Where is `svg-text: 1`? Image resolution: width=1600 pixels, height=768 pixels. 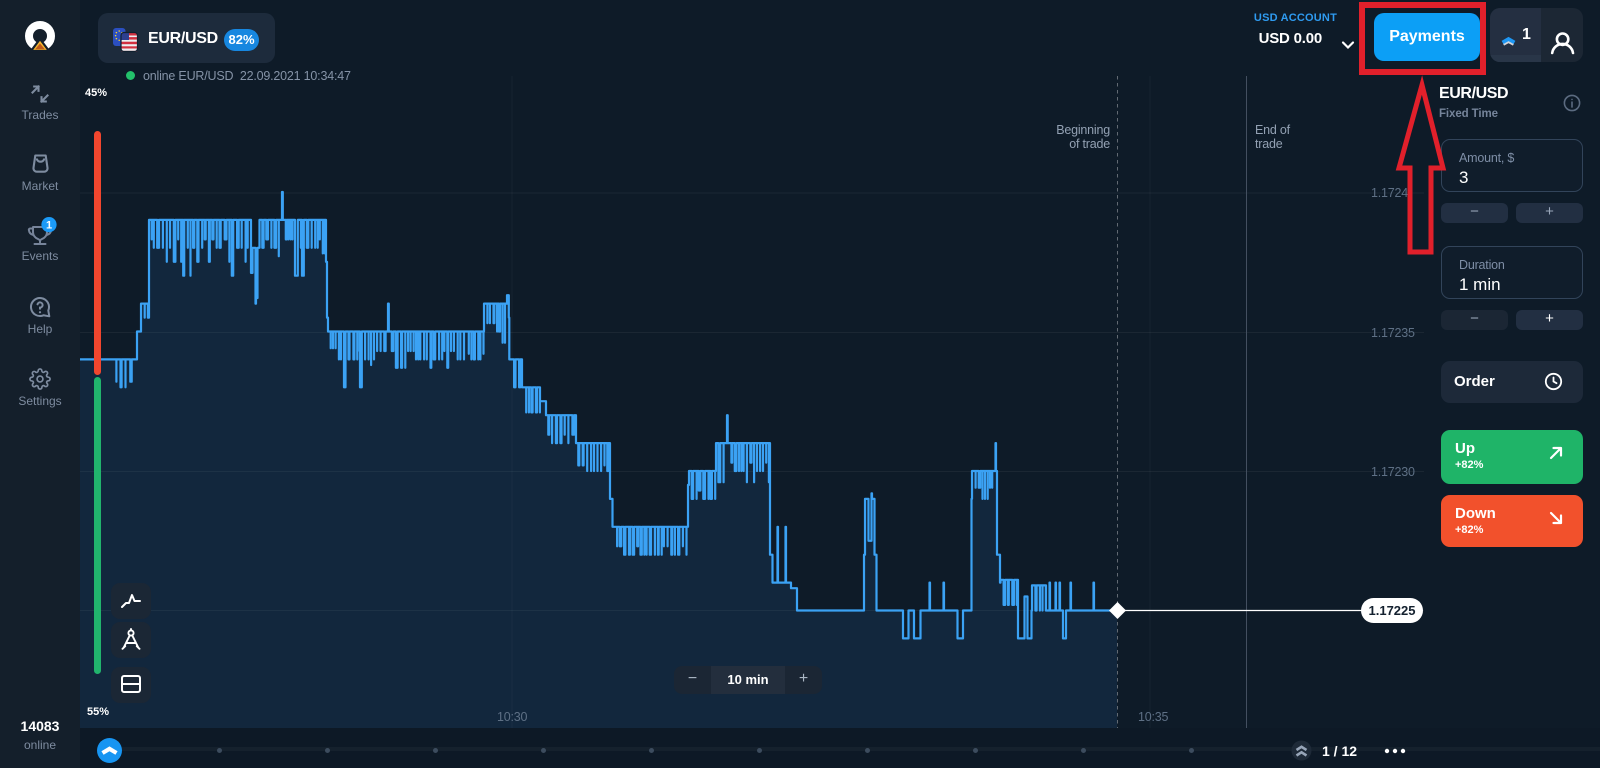 svg-text: 1 is located at coordinates (49, 226).